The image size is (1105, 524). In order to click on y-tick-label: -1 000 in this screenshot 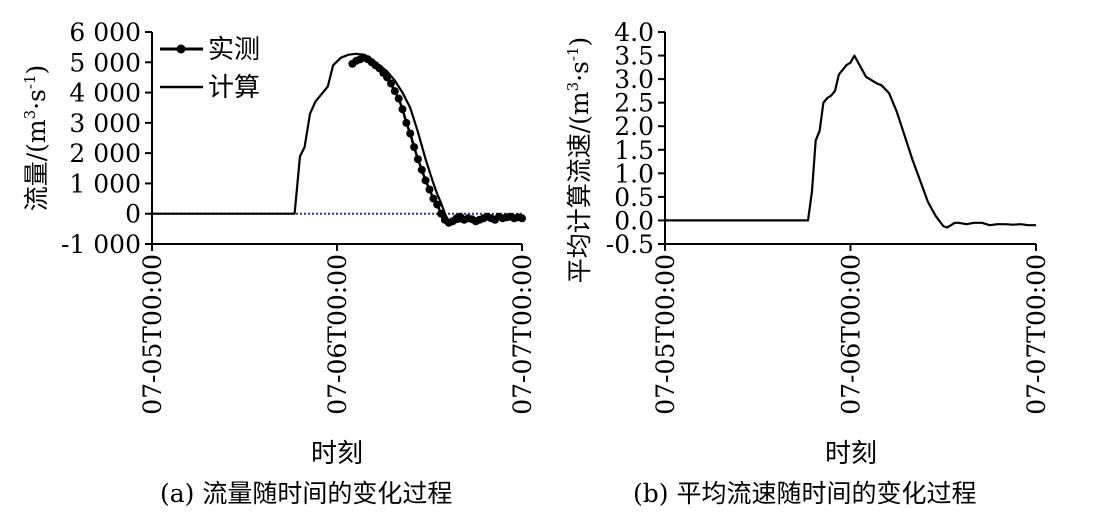, I will do `click(101, 244)`.